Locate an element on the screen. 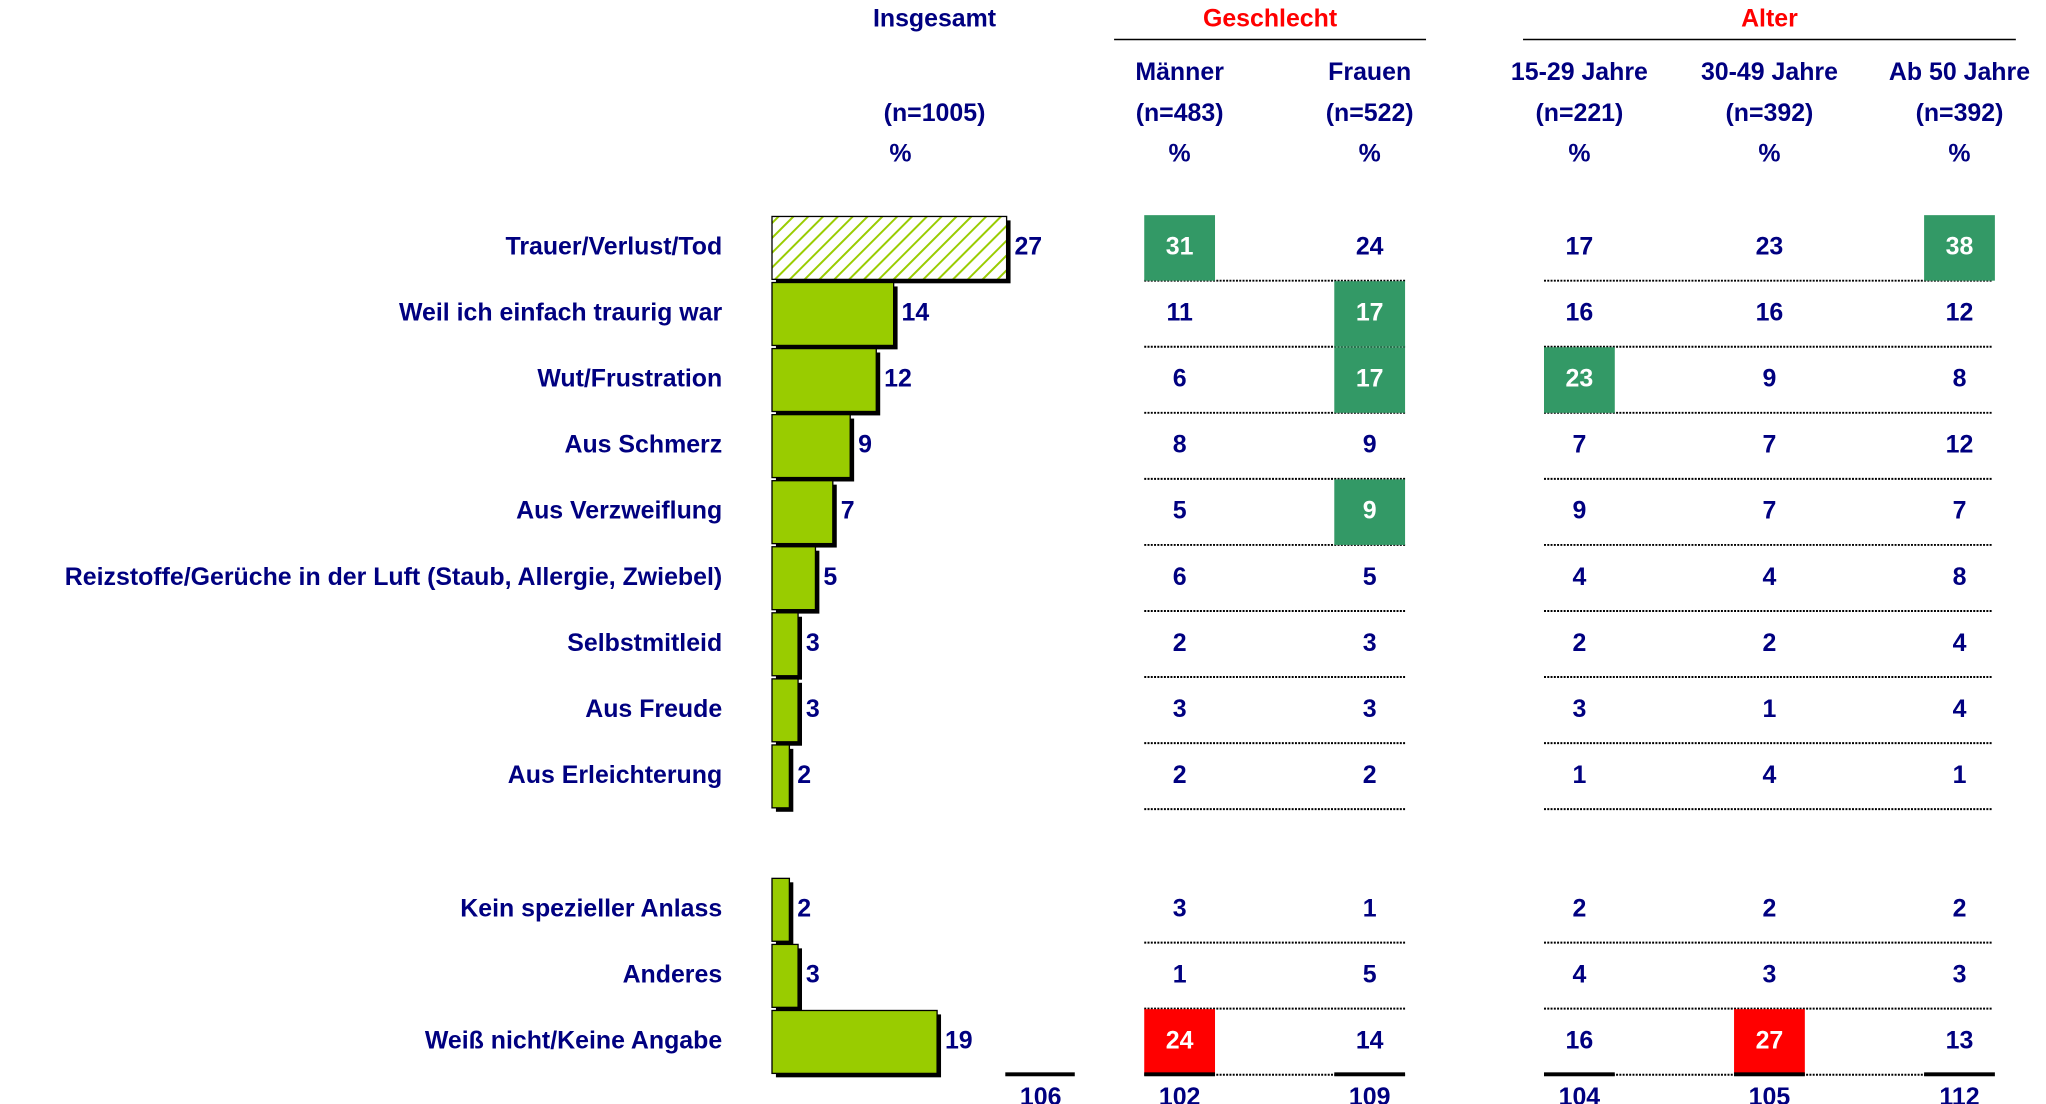  bar-value: 14 is located at coordinates (916, 313).